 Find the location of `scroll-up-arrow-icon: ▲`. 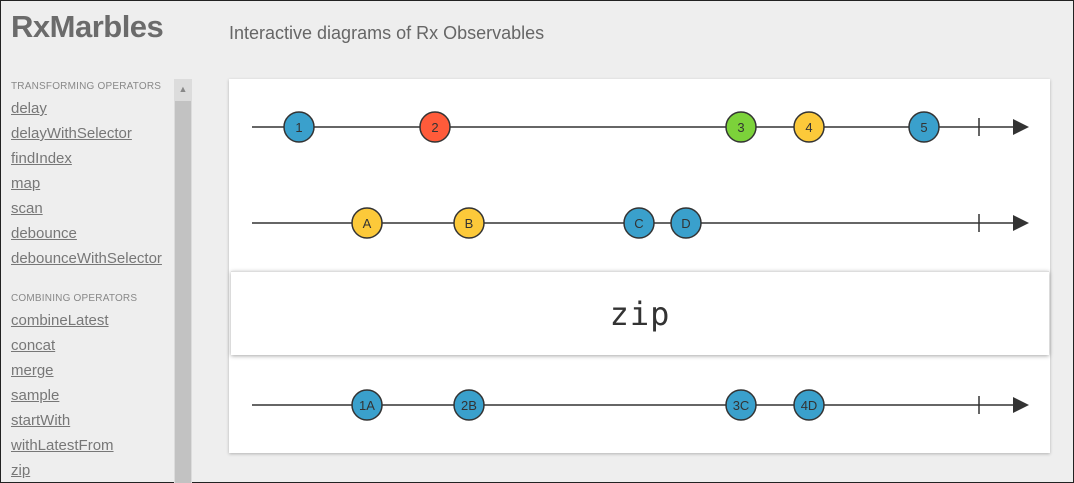

scroll-up-arrow-icon: ▲ is located at coordinates (183, 89).